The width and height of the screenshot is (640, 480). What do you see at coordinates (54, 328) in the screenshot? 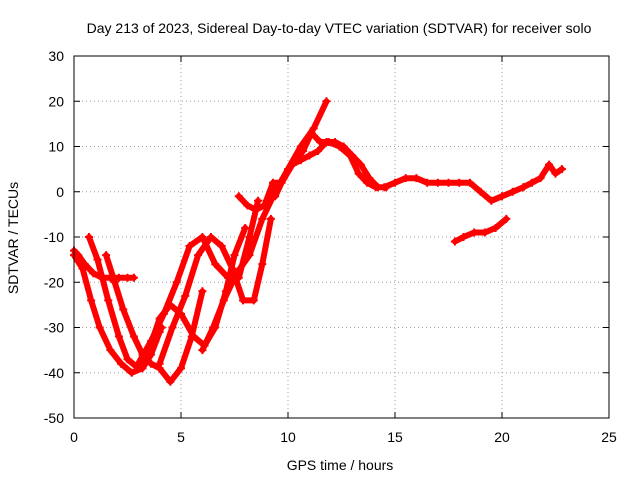
I see `y-tick-label: -30` at bounding box center [54, 328].